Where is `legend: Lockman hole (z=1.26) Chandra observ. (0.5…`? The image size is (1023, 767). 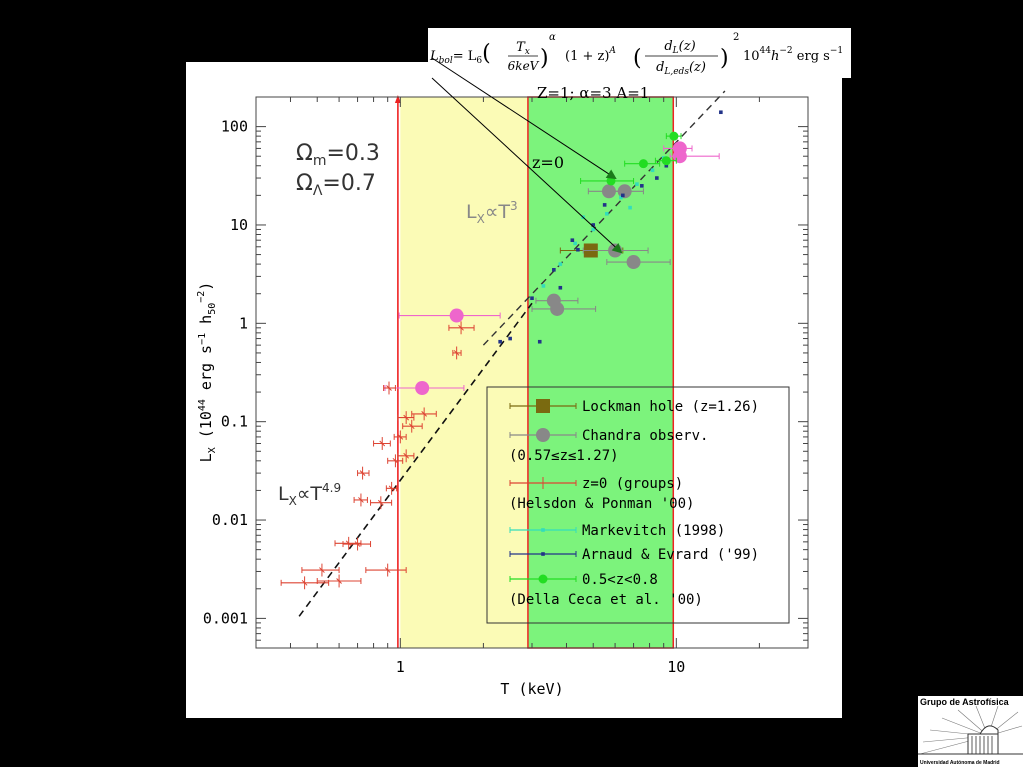 legend: Lockman hole (z=1.26) Chandra observ. (0.5… is located at coordinates (638, 505).